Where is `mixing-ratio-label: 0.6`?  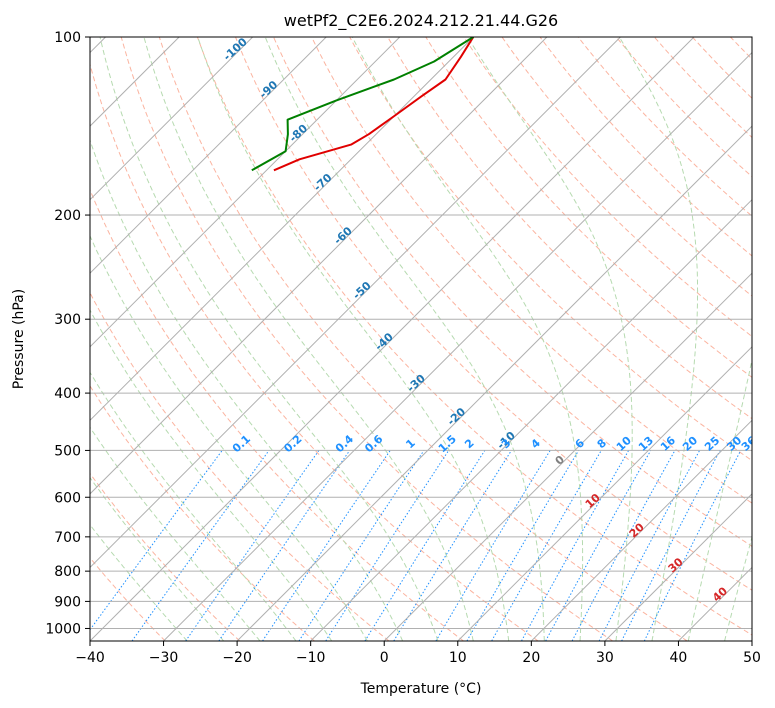 mixing-ratio-label: 0.6 is located at coordinates (373, 443).